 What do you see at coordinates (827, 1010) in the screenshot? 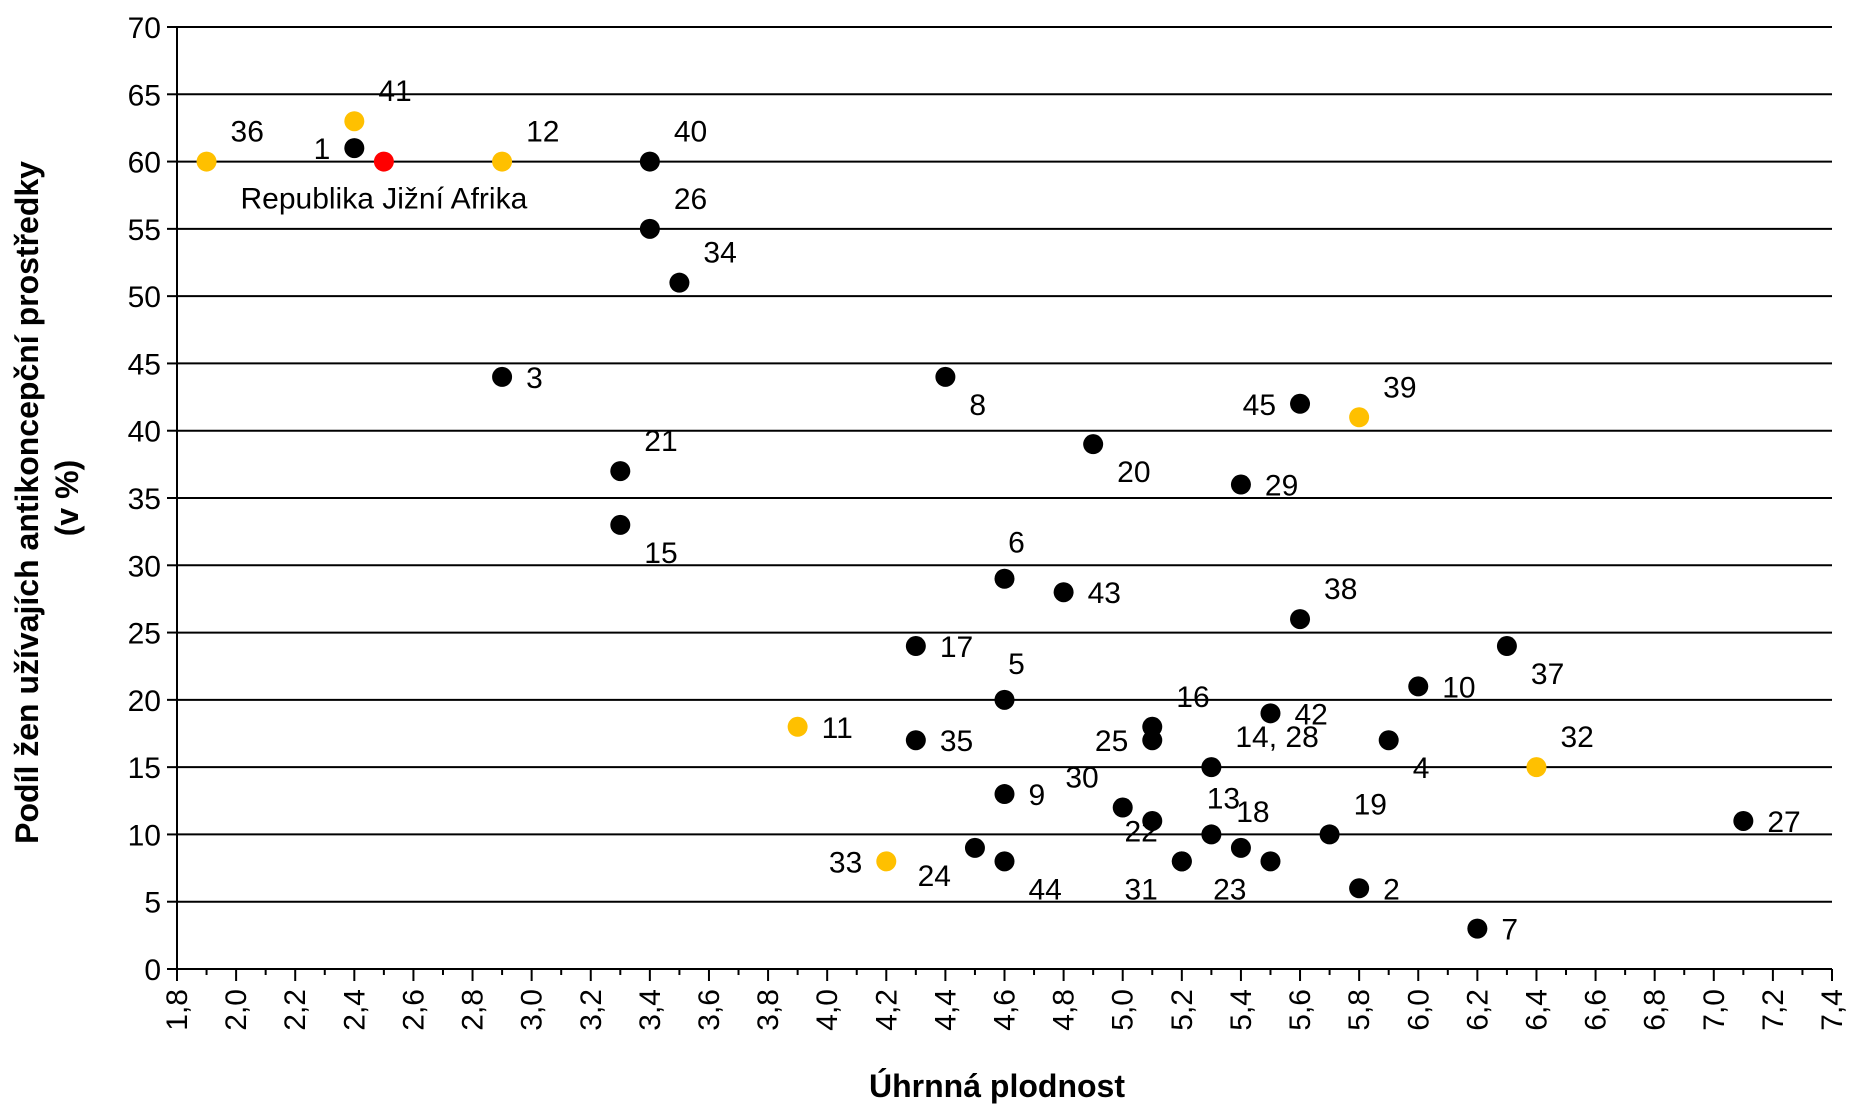
I see `x-tick-label: 4,0` at bounding box center [827, 1010].